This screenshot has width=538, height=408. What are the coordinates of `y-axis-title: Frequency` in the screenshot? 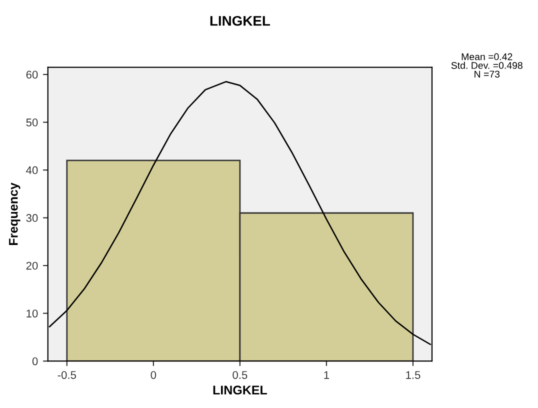 It's located at (14, 213).